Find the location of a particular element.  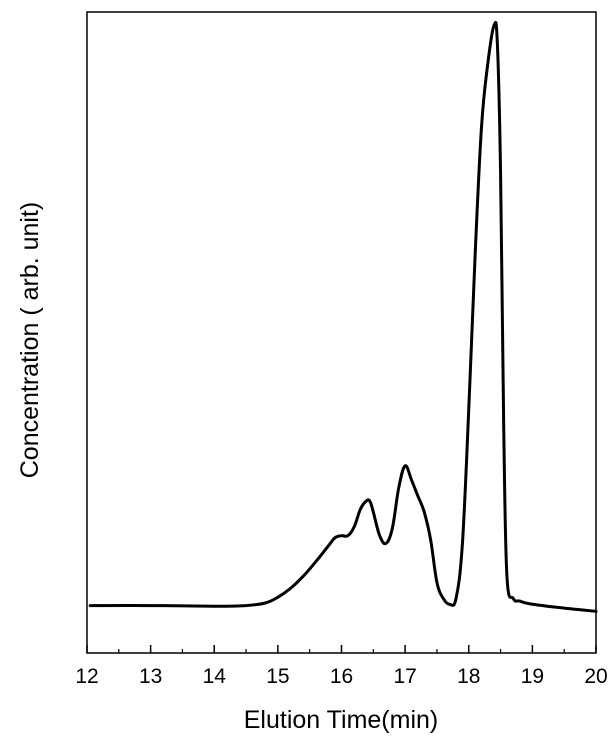

x-tick-label: 20 is located at coordinates (595, 676).